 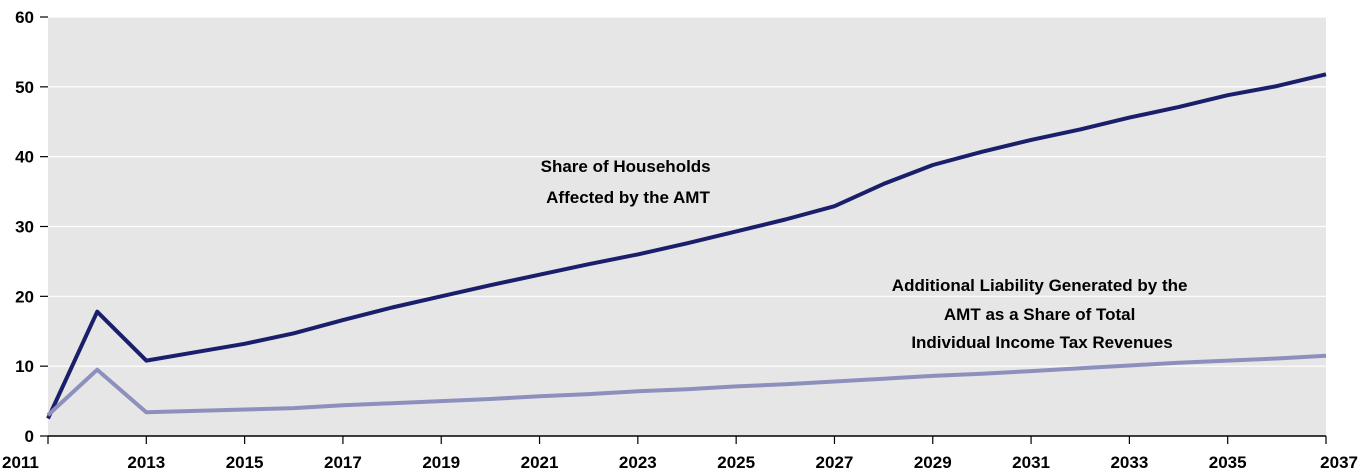 What do you see at coordinates (441, 462) in the screenshot?
I see `x-tick-label-2019: 2019` at bounding box center [441, 462].